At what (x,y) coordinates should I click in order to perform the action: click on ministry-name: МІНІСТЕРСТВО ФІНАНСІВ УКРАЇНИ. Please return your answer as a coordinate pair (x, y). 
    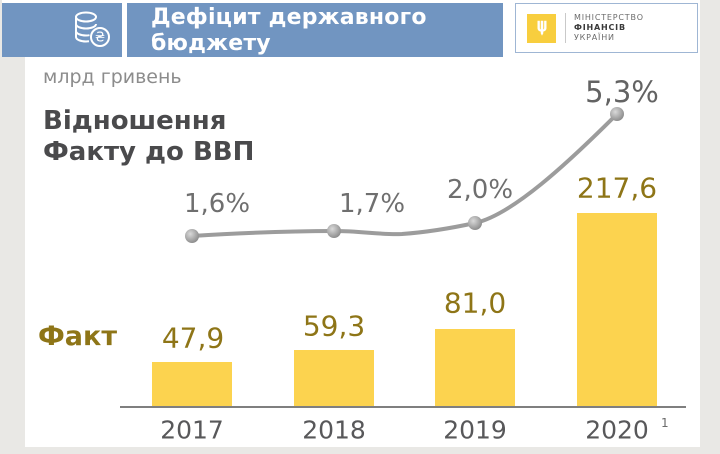
    Looking at the image, I should click on (609, 28).